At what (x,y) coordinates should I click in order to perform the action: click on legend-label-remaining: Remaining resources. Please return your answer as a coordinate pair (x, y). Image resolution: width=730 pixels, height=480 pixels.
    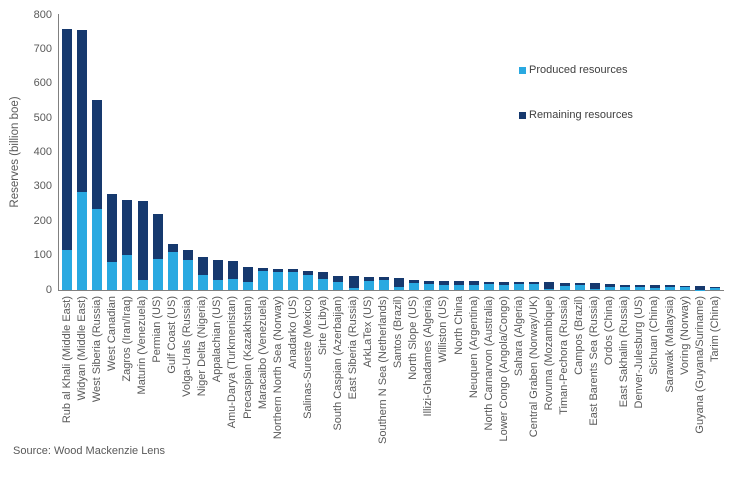
    Looking at the image, I should click on (581, 115).